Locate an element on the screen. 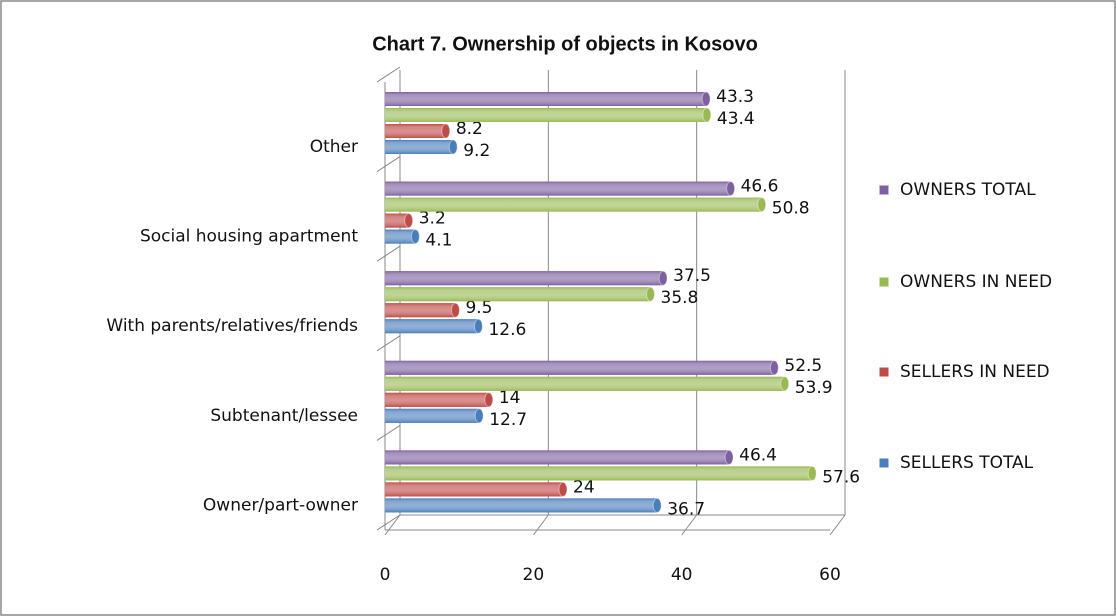  data-label: 53.9 is located at coordinates (814, 388).